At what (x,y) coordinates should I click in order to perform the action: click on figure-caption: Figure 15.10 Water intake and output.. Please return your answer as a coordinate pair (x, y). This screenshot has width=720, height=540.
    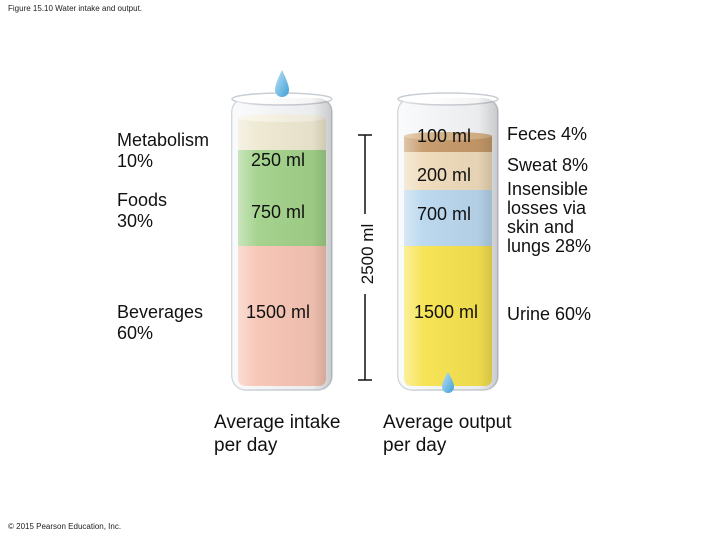
    Looking at the image, I should click on (75, 8).